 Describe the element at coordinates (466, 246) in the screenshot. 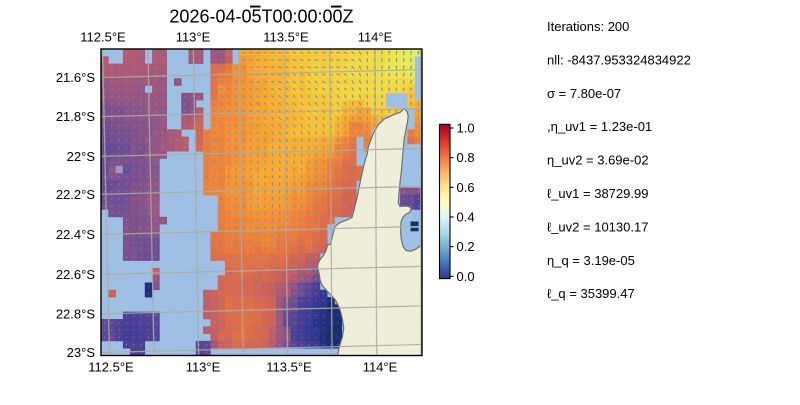

I see `svg-text: 0.2` at that location.